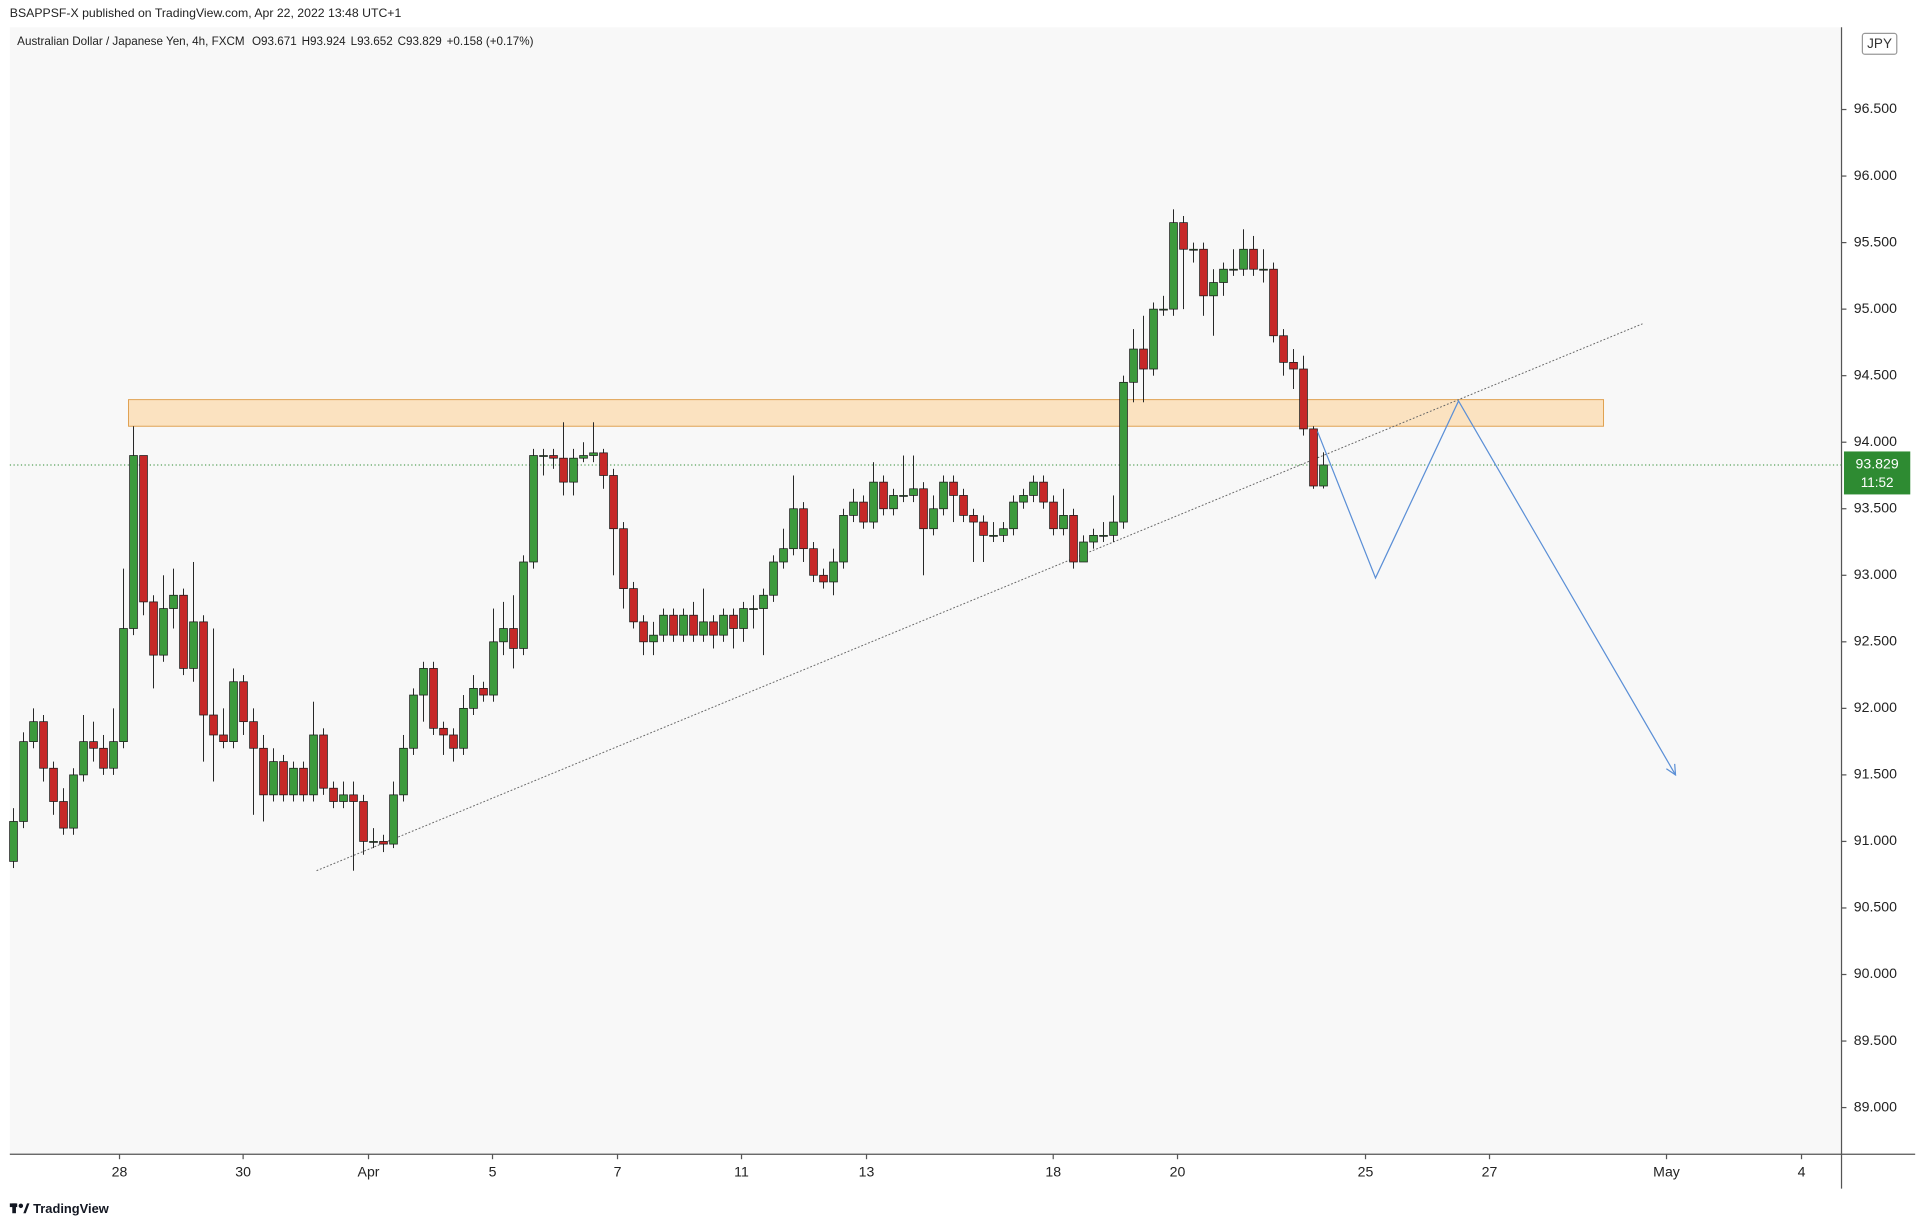 This screenshot has width=1925, height=1227. I want to click on projection-path, so click(1496, 587).